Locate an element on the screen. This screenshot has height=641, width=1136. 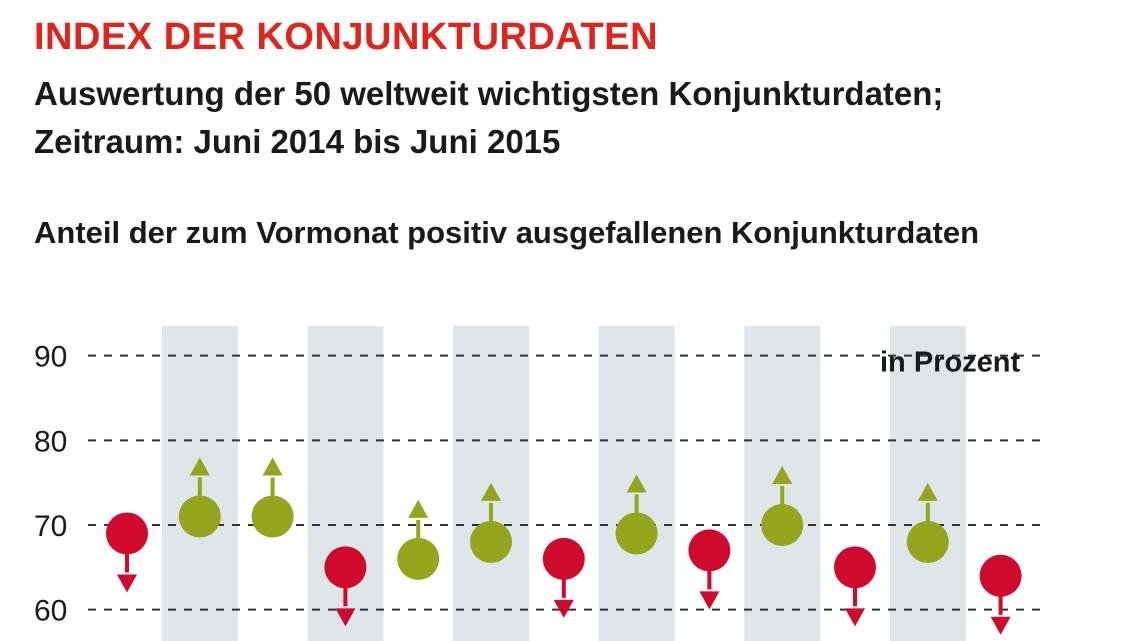
subtitle-line-2: Zeitraum: Juni 2014 bis Juni 2015 is located at coordinates (297, 141).